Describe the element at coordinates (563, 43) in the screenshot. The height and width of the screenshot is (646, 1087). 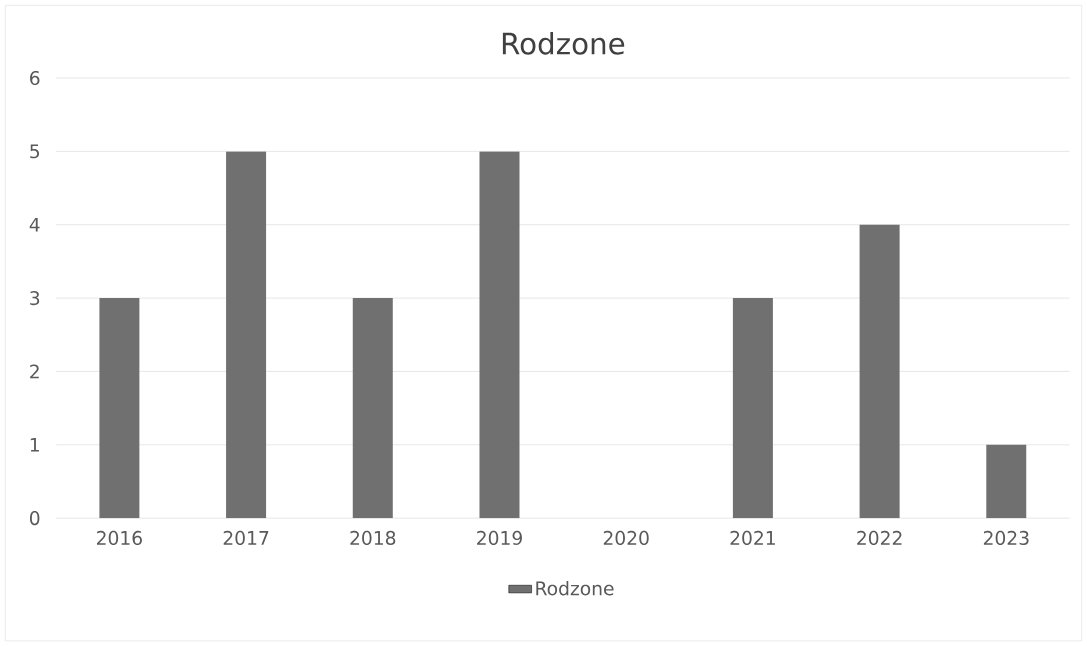
I see `chart-title: Rodzone` at that location.